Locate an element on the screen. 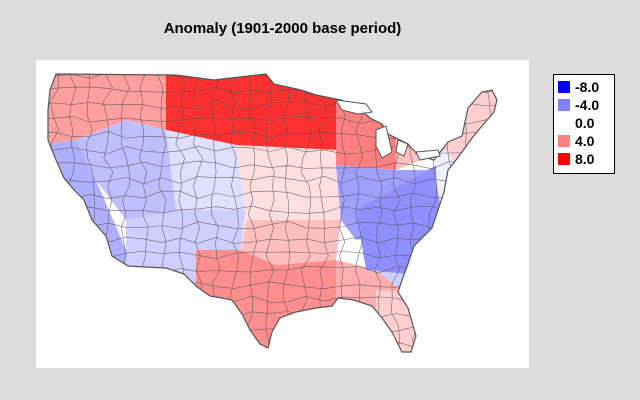 The image size is (640, 400). legend-label: -4.0 is located at coordinates (587, 105).